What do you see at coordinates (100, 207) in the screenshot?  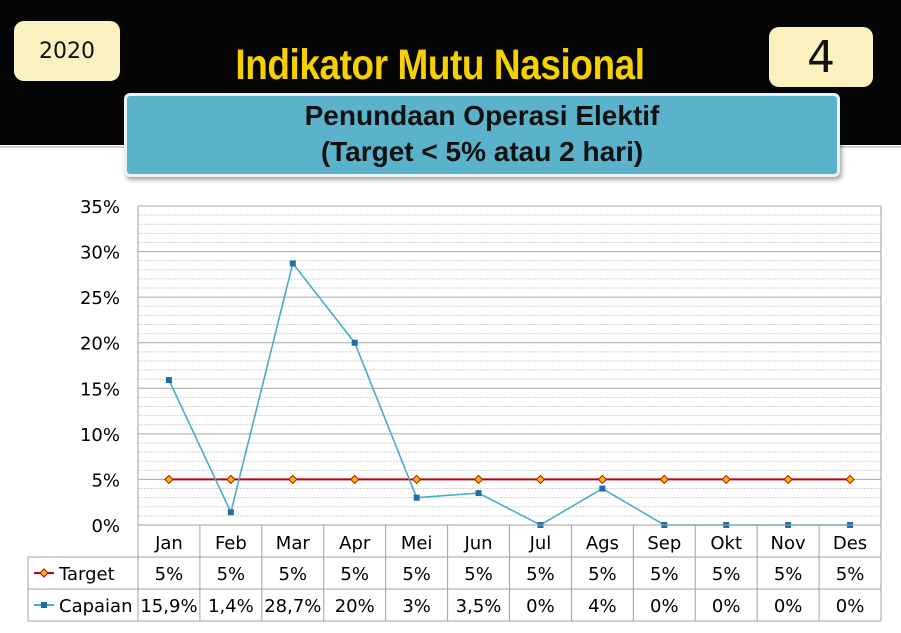 I see `y-tick-label: 35%` at bounding box center [100, 207].